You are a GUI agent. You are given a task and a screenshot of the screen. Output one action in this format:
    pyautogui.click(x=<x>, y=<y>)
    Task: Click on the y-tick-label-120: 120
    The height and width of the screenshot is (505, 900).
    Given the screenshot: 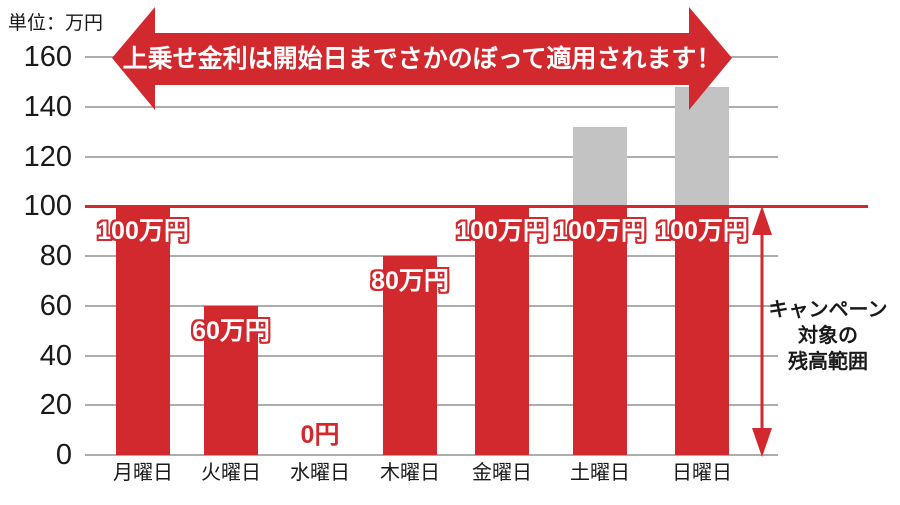 What is the action you would take?
    pyautogui.click(x=47, y=156)
    